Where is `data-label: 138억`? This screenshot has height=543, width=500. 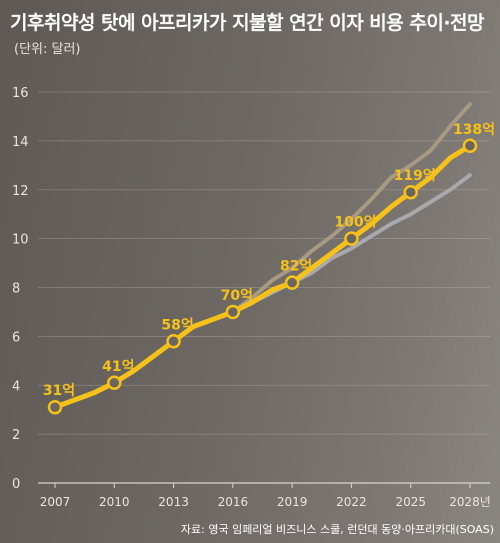 data-label: 138억 is located at coordinates (474, 130).